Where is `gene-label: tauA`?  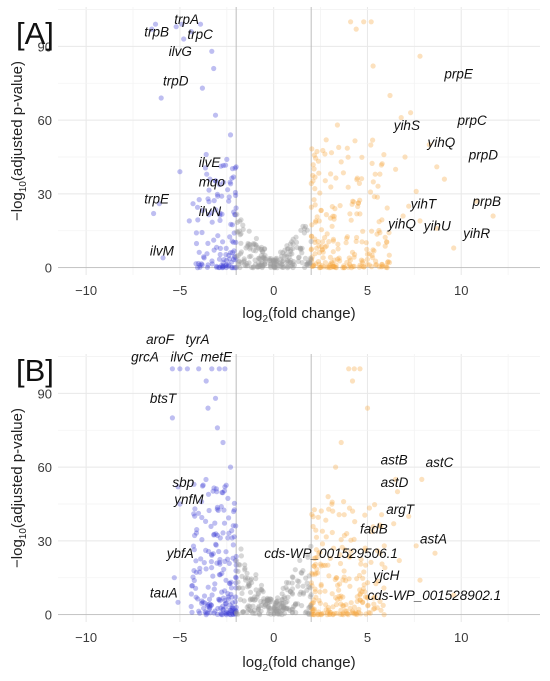 gene-label: tauA is located at coordinates (164, 592).